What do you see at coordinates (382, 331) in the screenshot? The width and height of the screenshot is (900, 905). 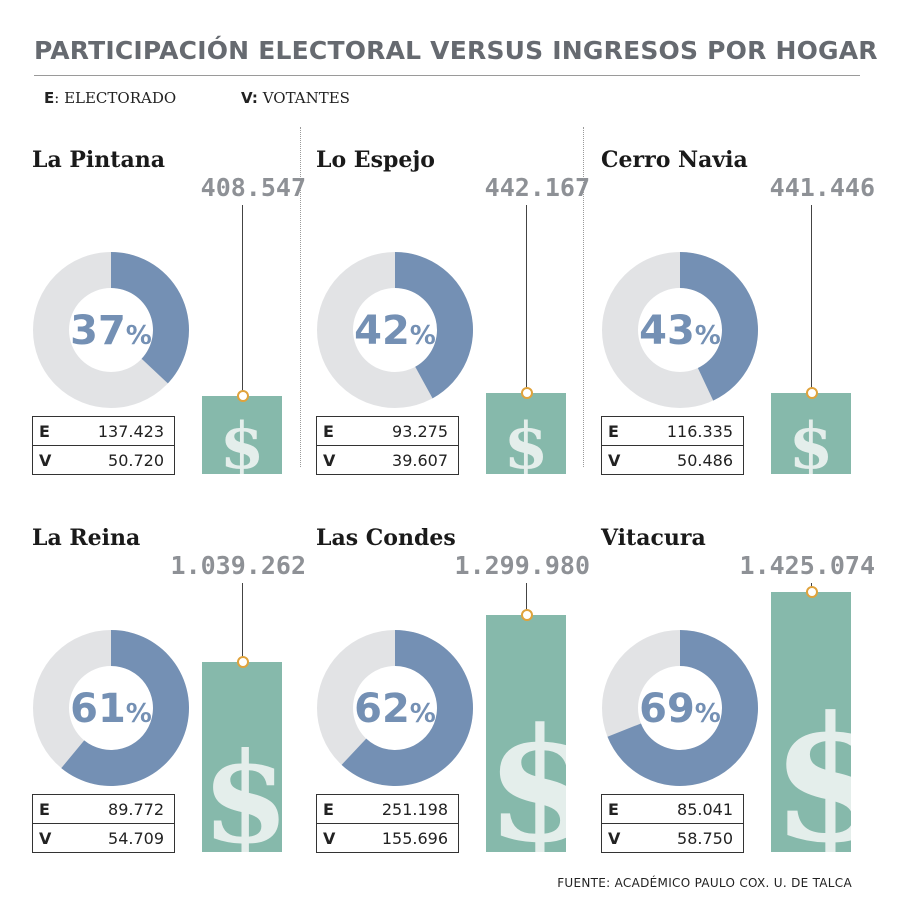 I see `participation-value: 42` at bounding box center [382, 331].